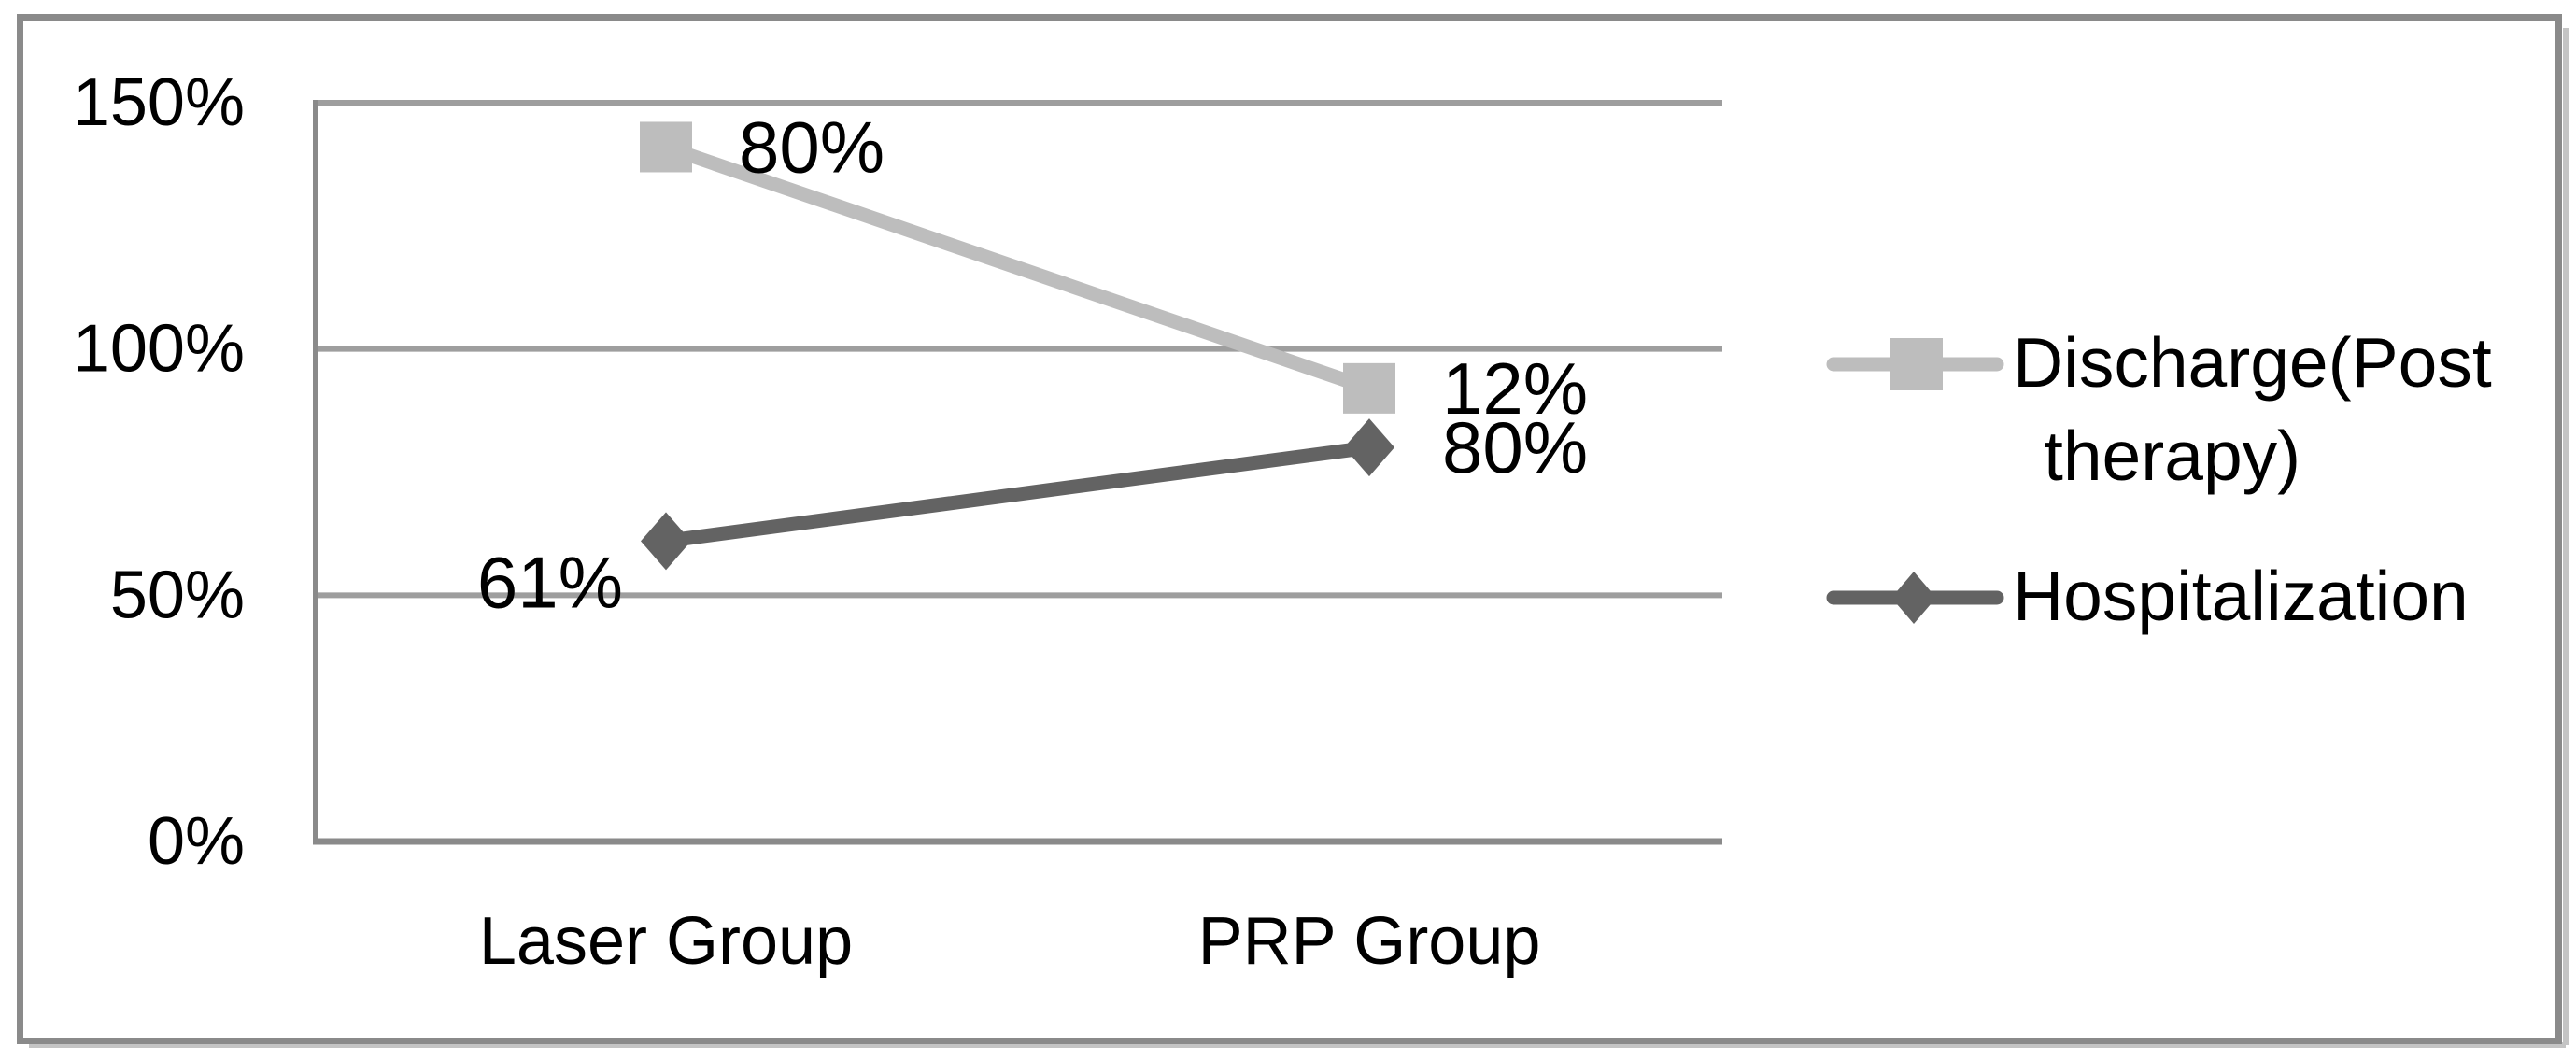 The width and height of the screenshot is (2576, 1060). Describe the element at coordinates (666, 541) in the screenshot. I see `marker-diamond-laser-group` at that location.